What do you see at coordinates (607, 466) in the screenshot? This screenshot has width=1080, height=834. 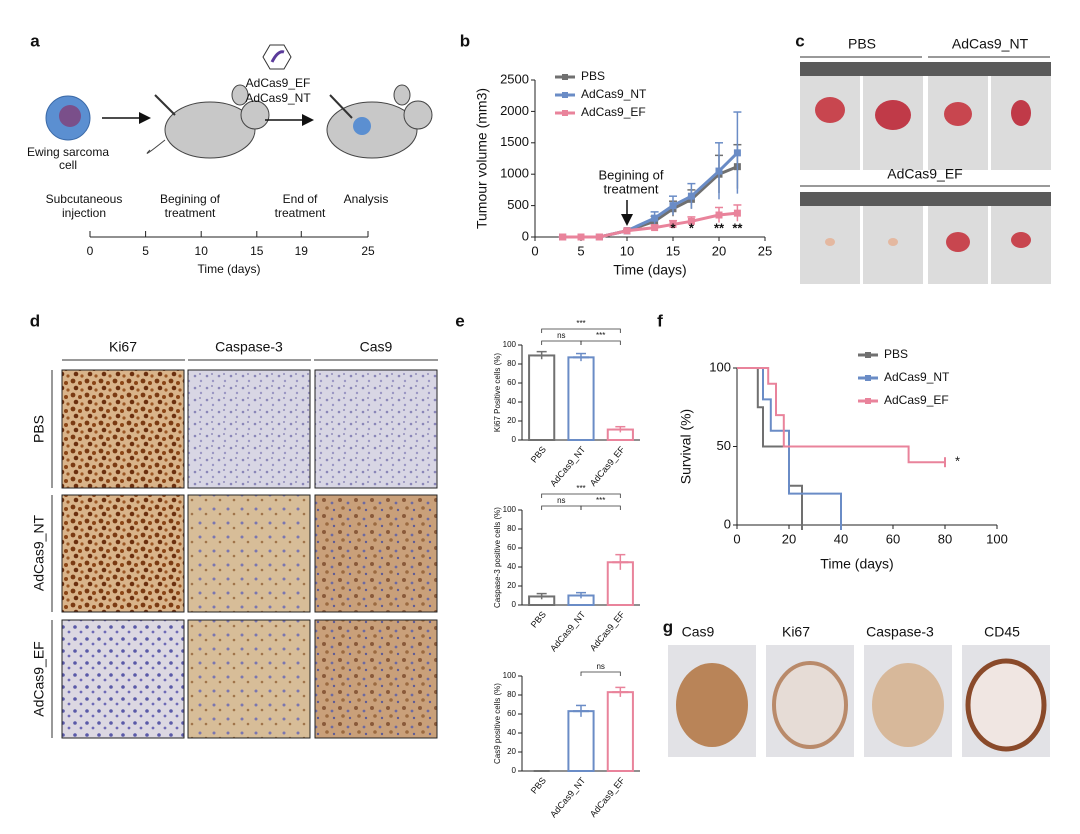 I see `x-tick-label: AdCas9_EF` at bounding box center [607, 466].